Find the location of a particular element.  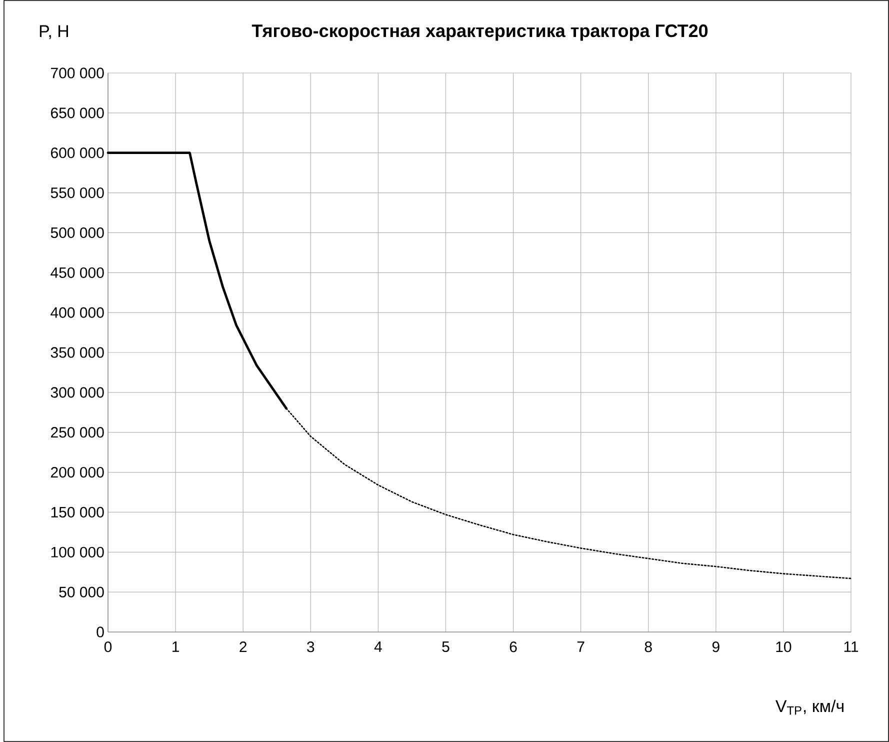

x-tick-label: 9 is located at coordinates (716, 647).